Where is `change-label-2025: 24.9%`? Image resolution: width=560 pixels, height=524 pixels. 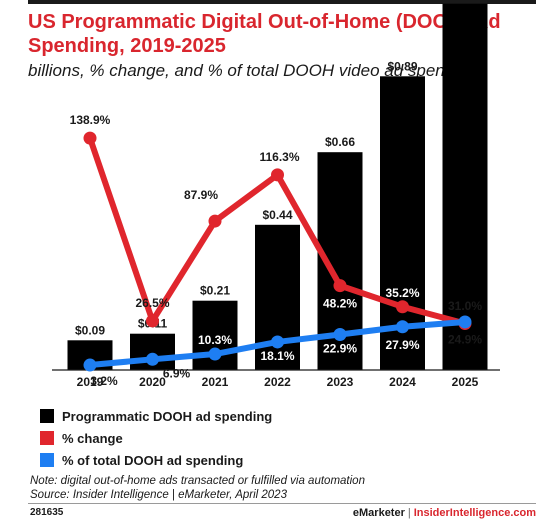
change-label-2025: 24.9% is located at coordinates (465, 340).